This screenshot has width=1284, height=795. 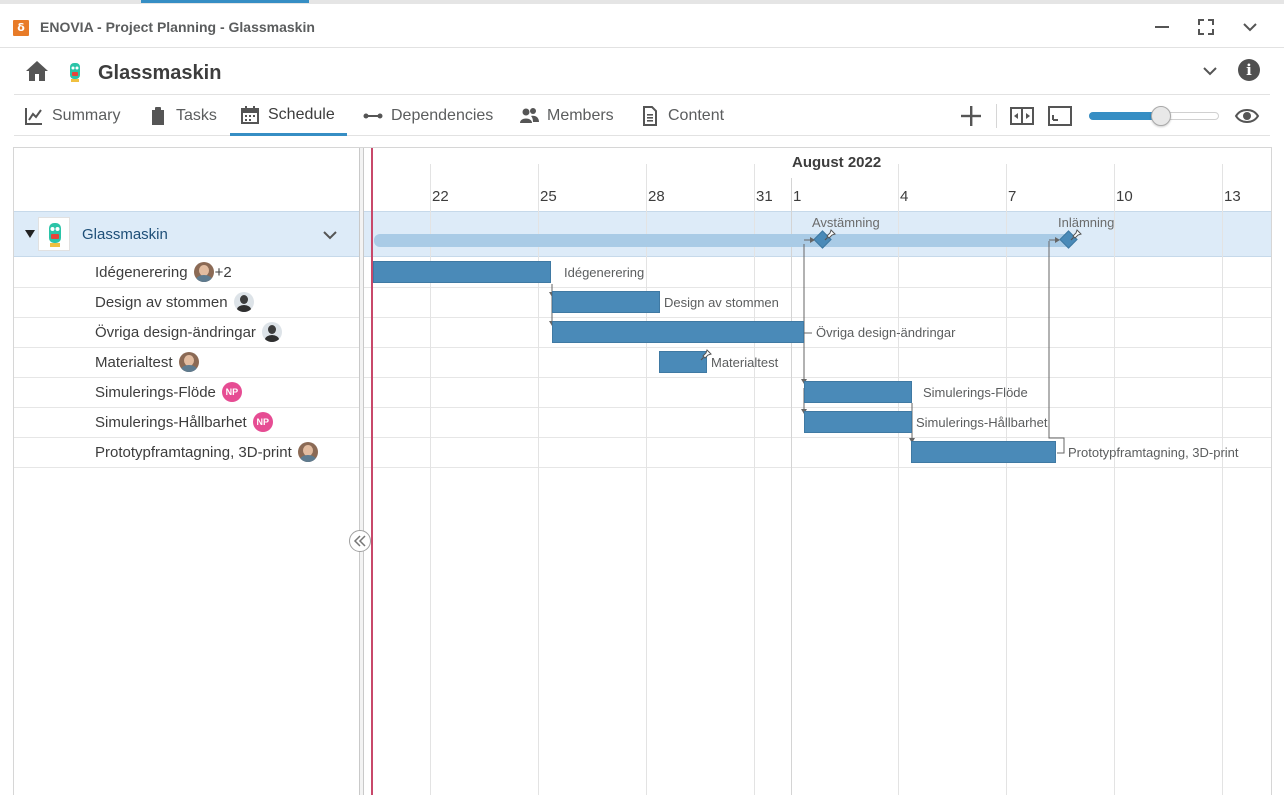 What do you see at coordinates (373, 116) in the screenshot?
I see `link-icon` at bounding box center [373, 116].